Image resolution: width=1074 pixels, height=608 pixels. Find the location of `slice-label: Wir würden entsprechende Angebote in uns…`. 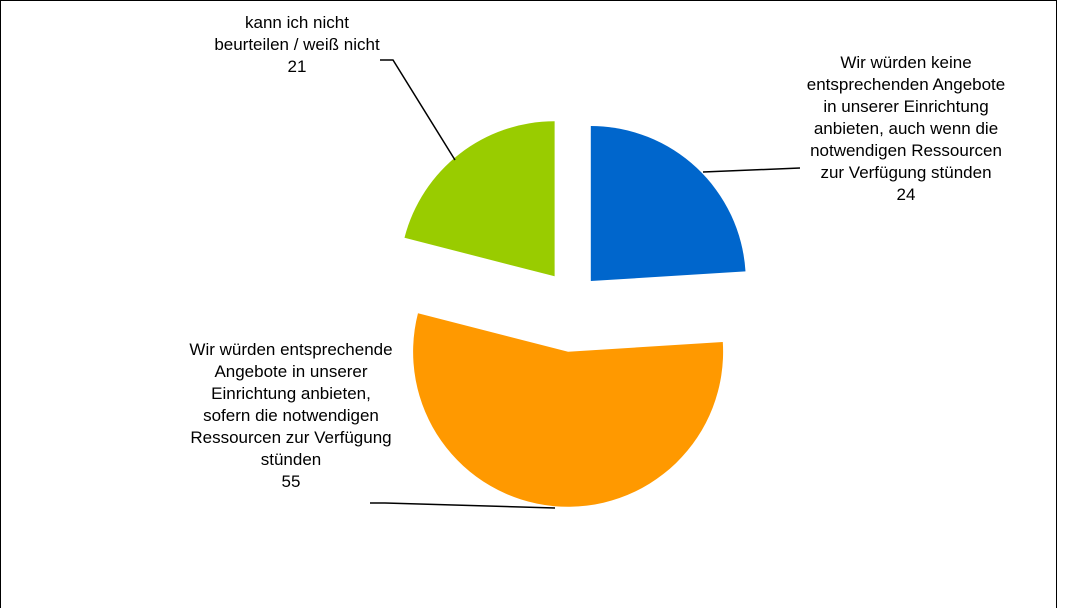

slice-label: Wir würden entsprechende Angebote in uns… is located at coordinates (291, 416).